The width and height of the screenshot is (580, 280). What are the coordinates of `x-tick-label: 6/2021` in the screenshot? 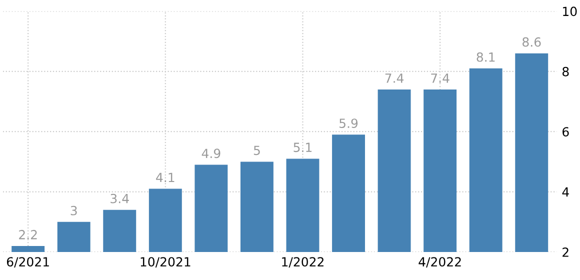 It's located at (27, 262).